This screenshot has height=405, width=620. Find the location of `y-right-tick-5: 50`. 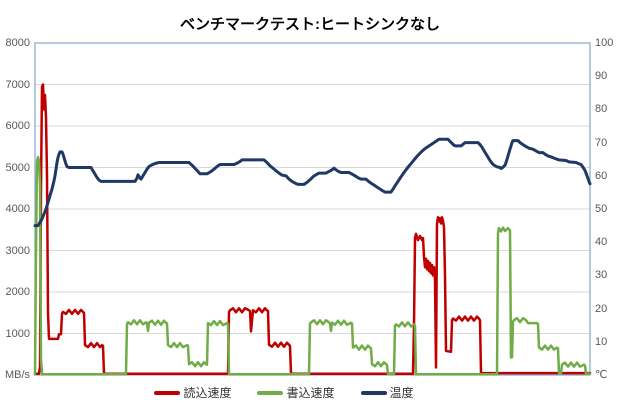

y-right-tick-5: 50 is located at coordinates (601, 209).